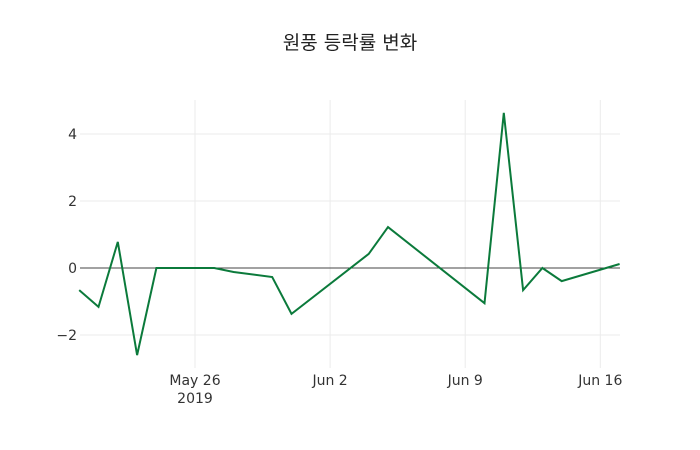 This screenshot has width=700, height=450. What do you see at coordinates (465, 381) in the screenshot?
I see `x-tick-label: Jun 9` at bounding box center [465, 381].